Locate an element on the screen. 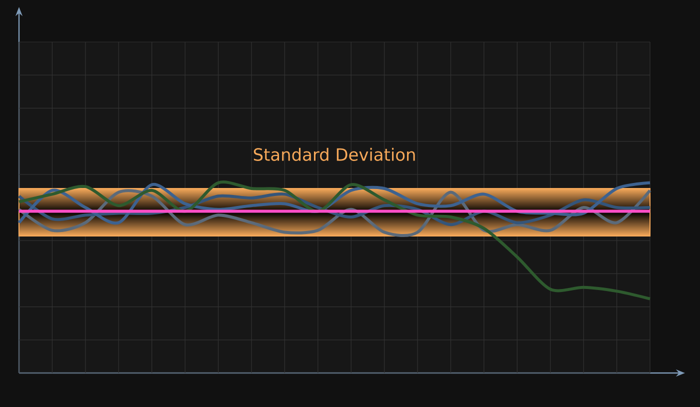  band-label: Standard Deviation is located at coordinates (334, 154).